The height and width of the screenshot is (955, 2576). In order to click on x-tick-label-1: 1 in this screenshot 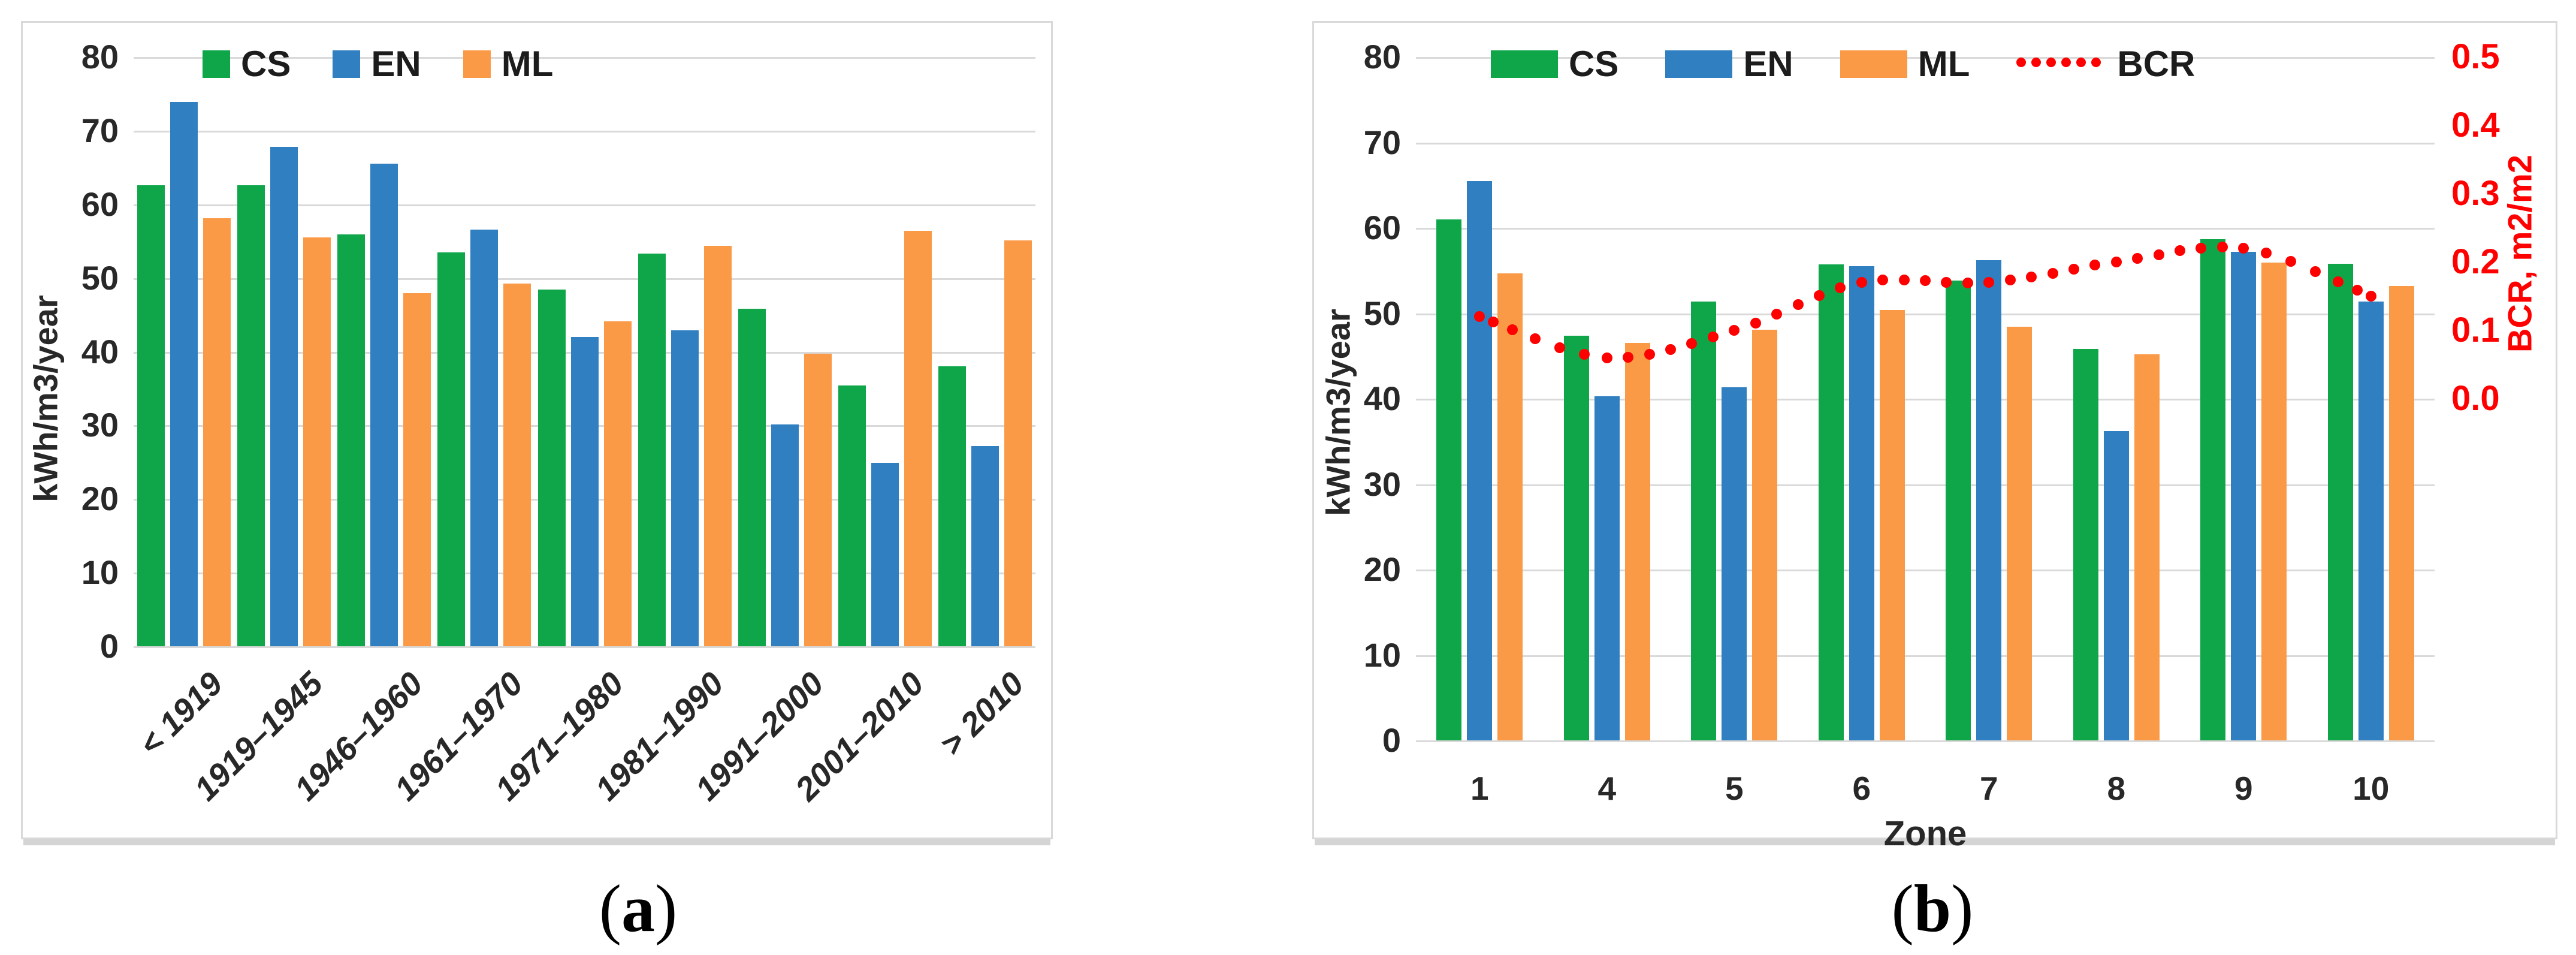, I will do `click(1480, 789)`.